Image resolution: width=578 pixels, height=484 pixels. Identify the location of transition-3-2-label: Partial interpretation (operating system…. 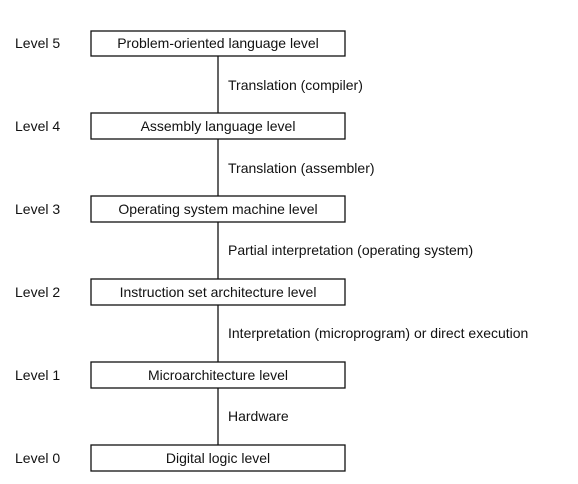
(350, 250).